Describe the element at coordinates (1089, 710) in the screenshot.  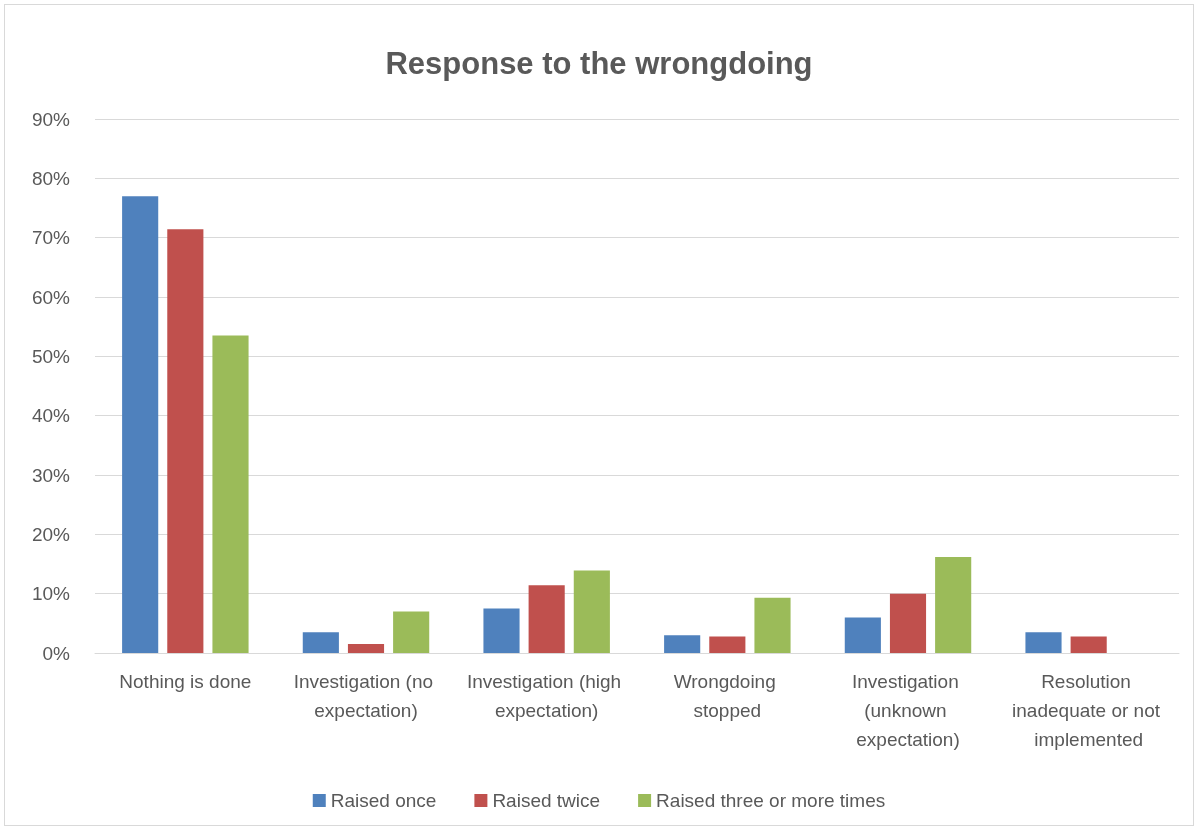
I see `x-tick-label: Resolution inadequate or not implemented` at that location.